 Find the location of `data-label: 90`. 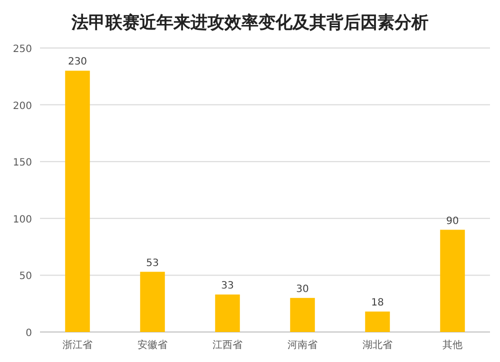

data-label: 90 is located at coordinates (452, 221).